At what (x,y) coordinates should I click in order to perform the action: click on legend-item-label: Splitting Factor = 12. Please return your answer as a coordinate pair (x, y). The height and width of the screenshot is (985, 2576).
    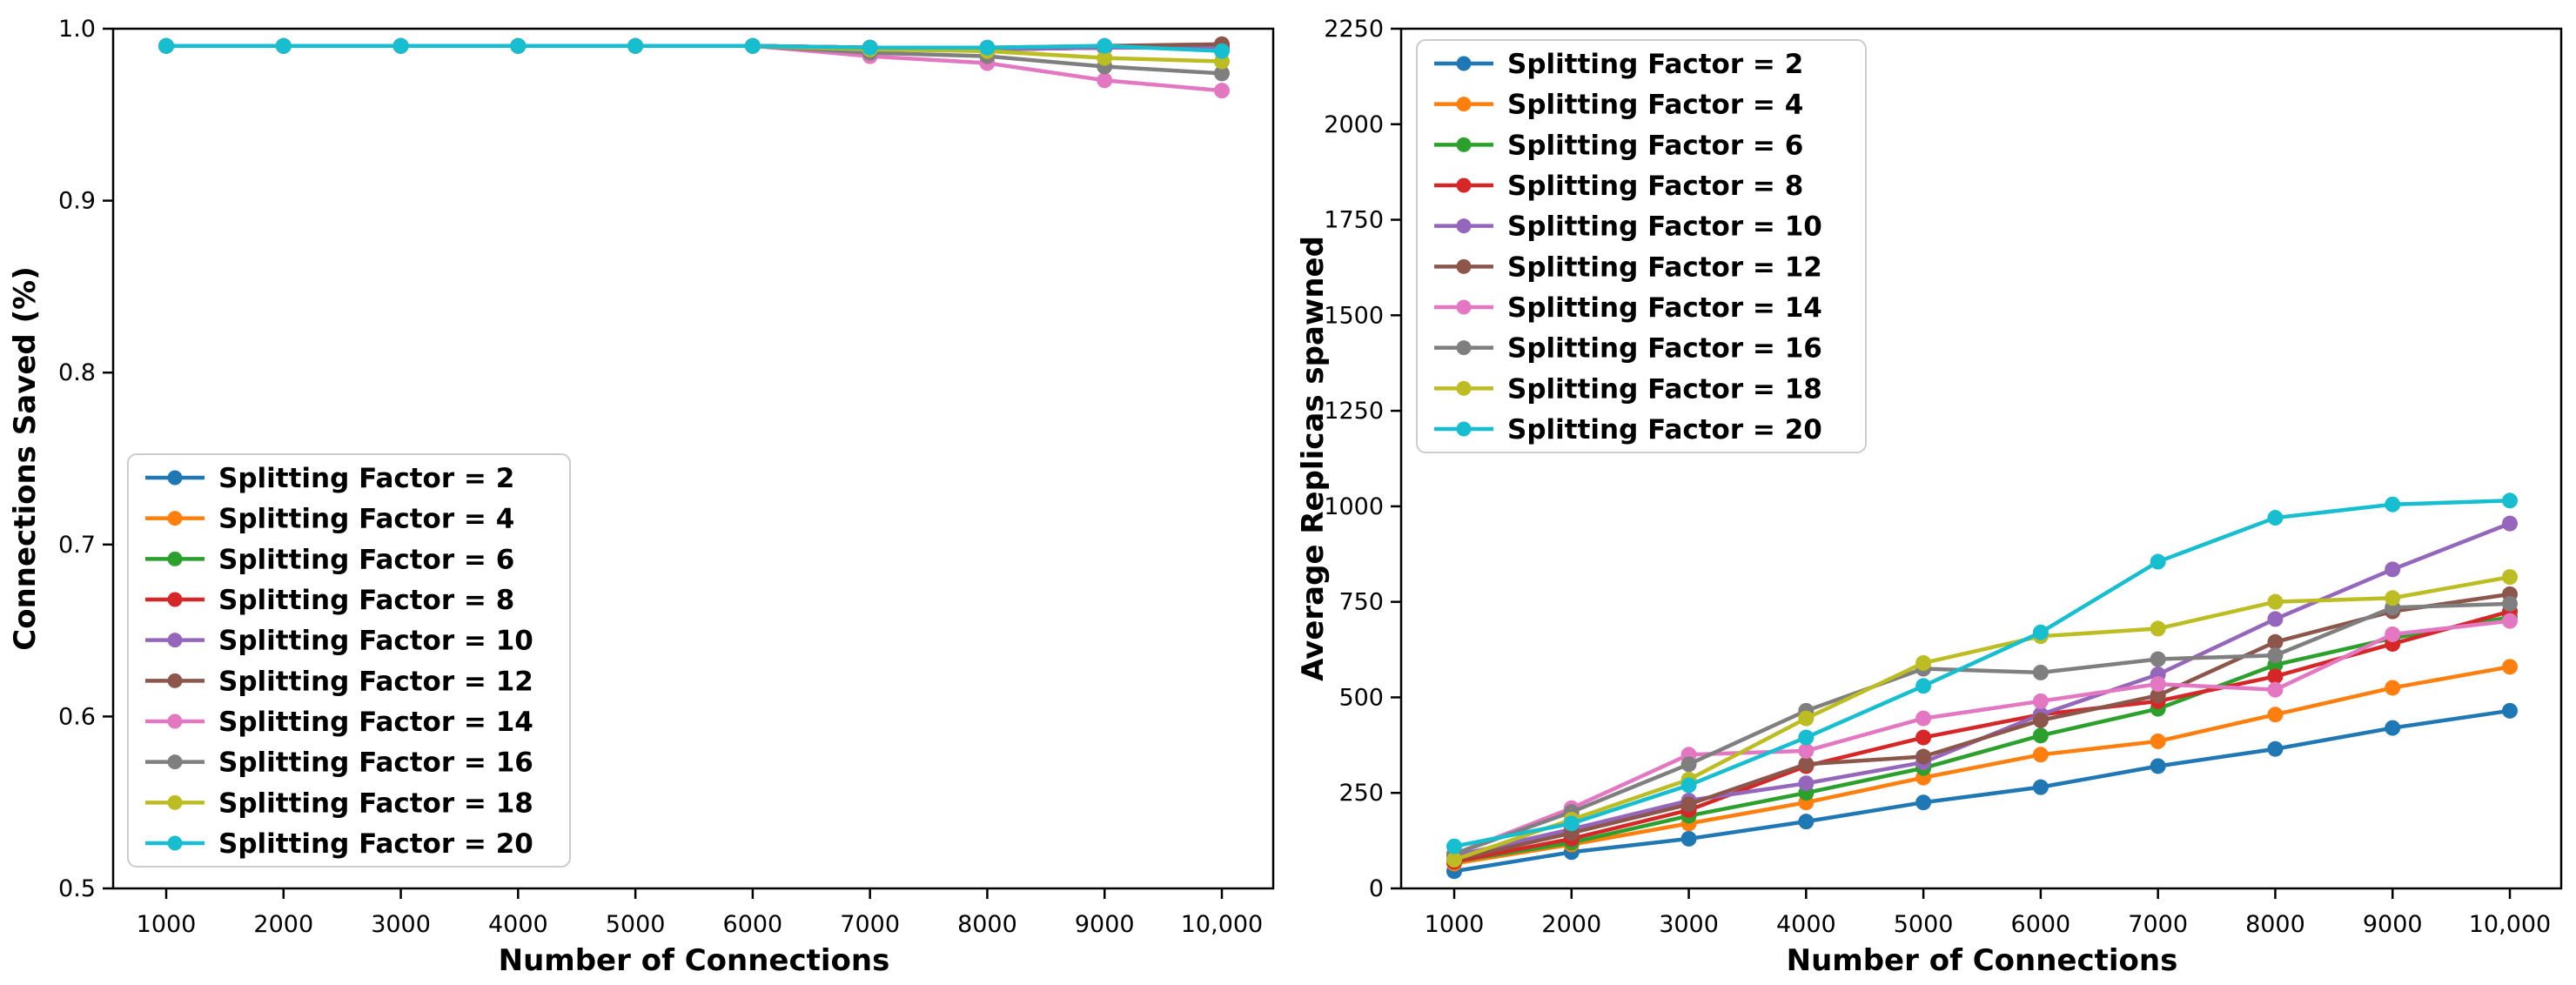
    Looking at the image, I should click on (1664, 267).